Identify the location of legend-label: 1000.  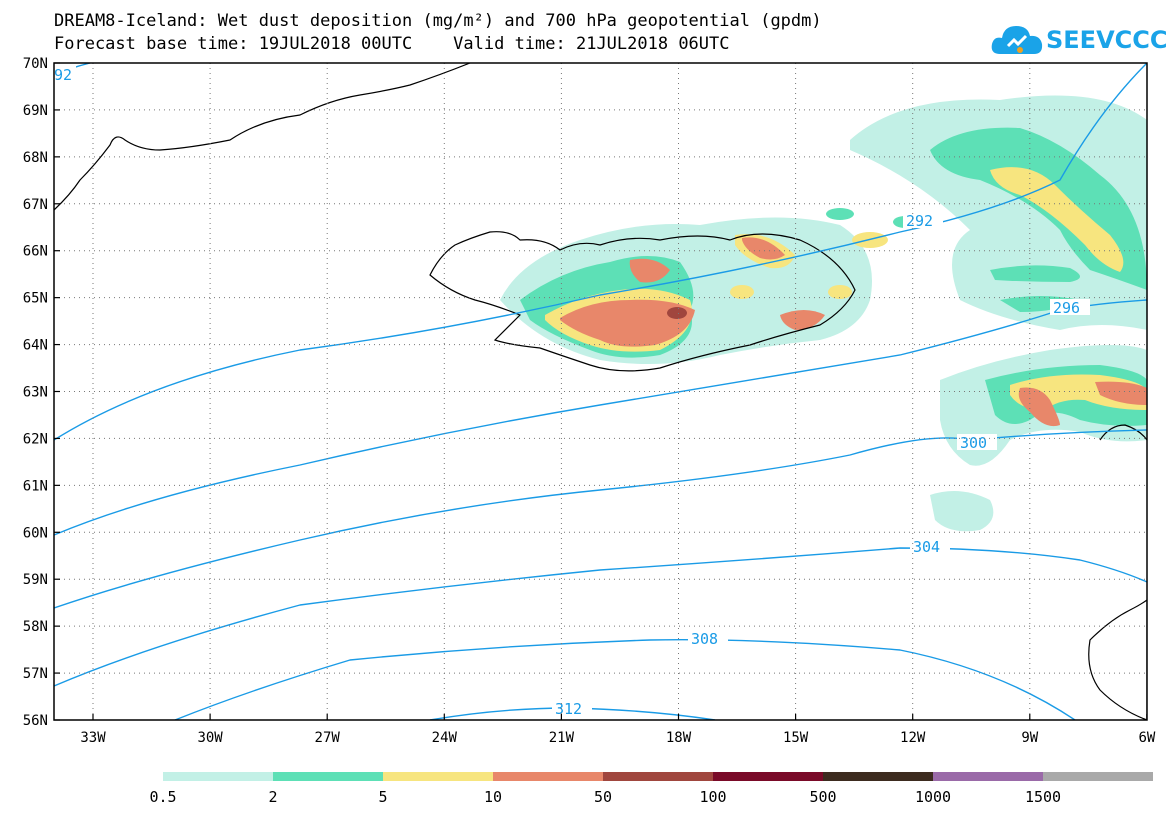
(933, 797).